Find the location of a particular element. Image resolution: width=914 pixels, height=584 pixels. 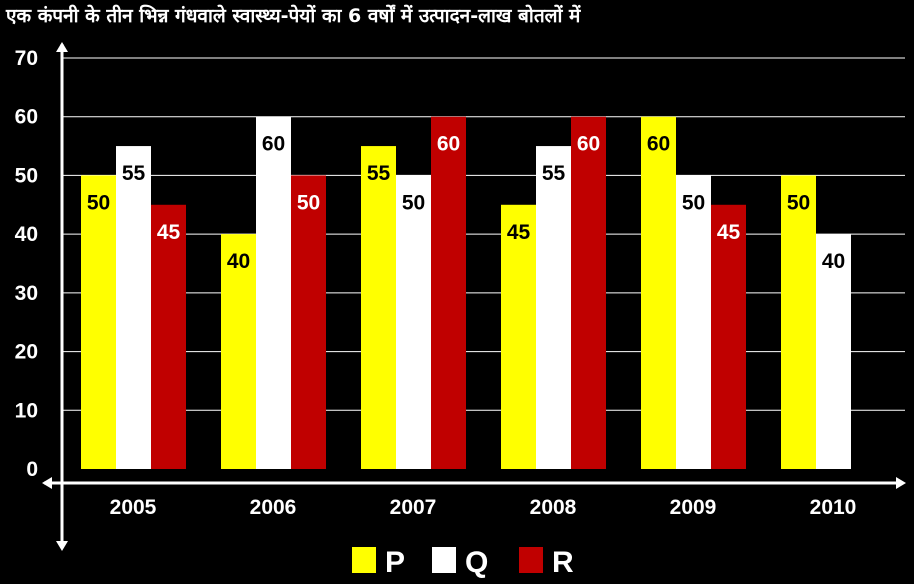

y-tick-label: 0 is located at coordinates (32, 469).